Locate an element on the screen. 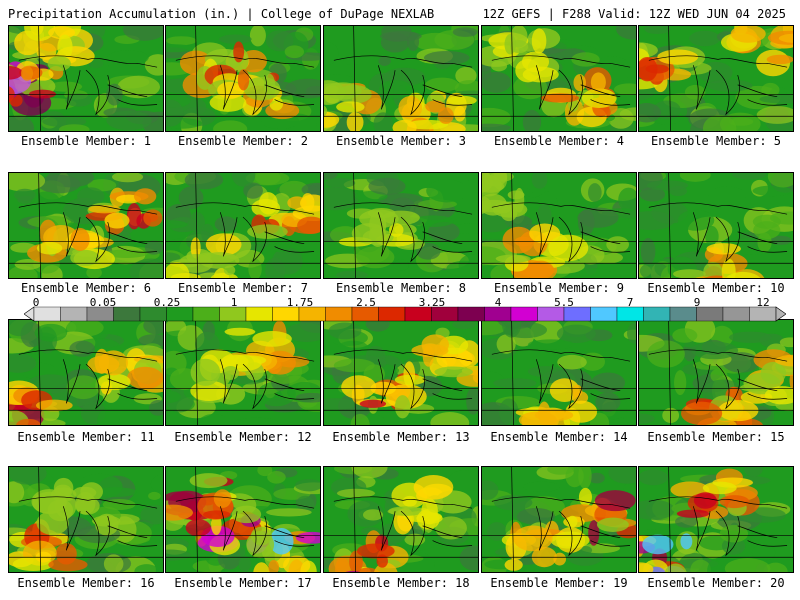  ensemble-member-label: Ensemble Member: 12 is located at coordinates (243, 437).